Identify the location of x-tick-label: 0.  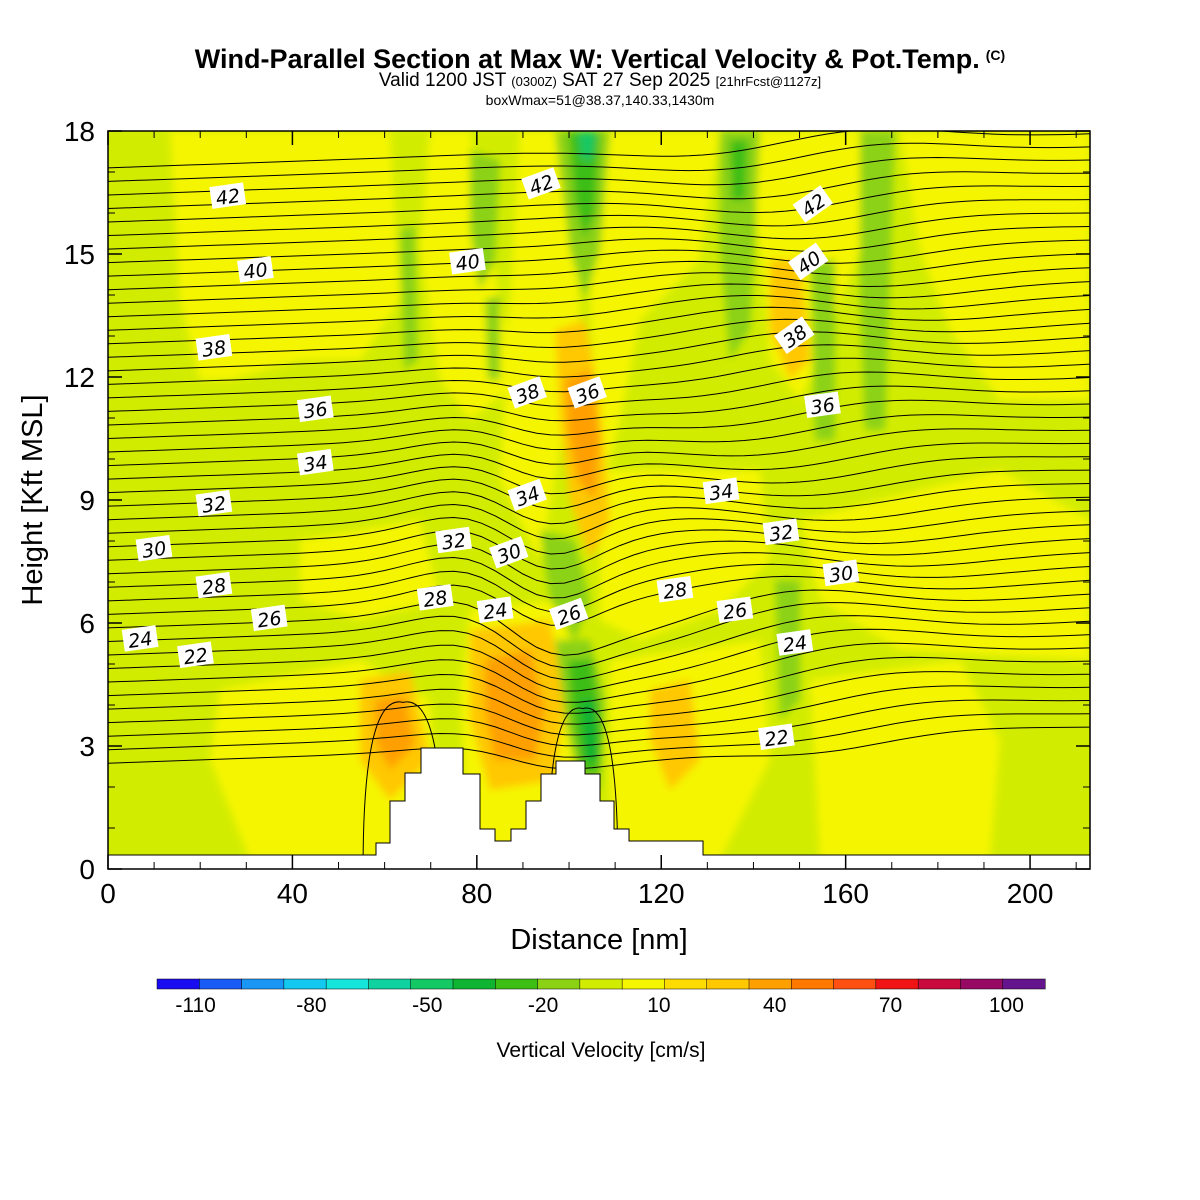
(108, 893).